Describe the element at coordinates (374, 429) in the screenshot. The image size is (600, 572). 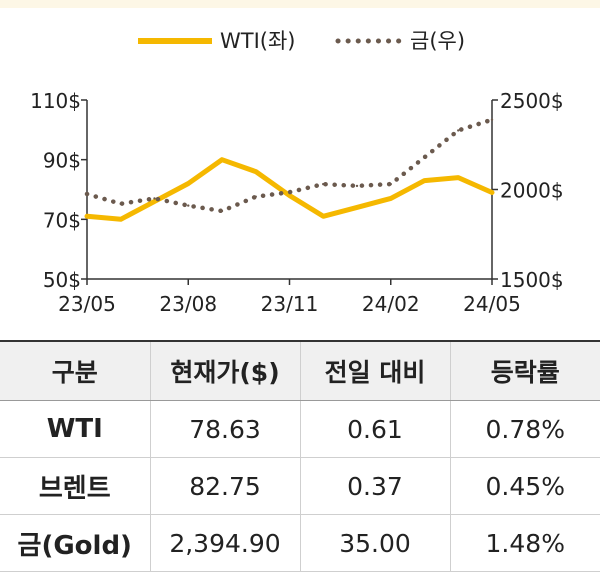
I see `cell-change: 0.61` at that location.